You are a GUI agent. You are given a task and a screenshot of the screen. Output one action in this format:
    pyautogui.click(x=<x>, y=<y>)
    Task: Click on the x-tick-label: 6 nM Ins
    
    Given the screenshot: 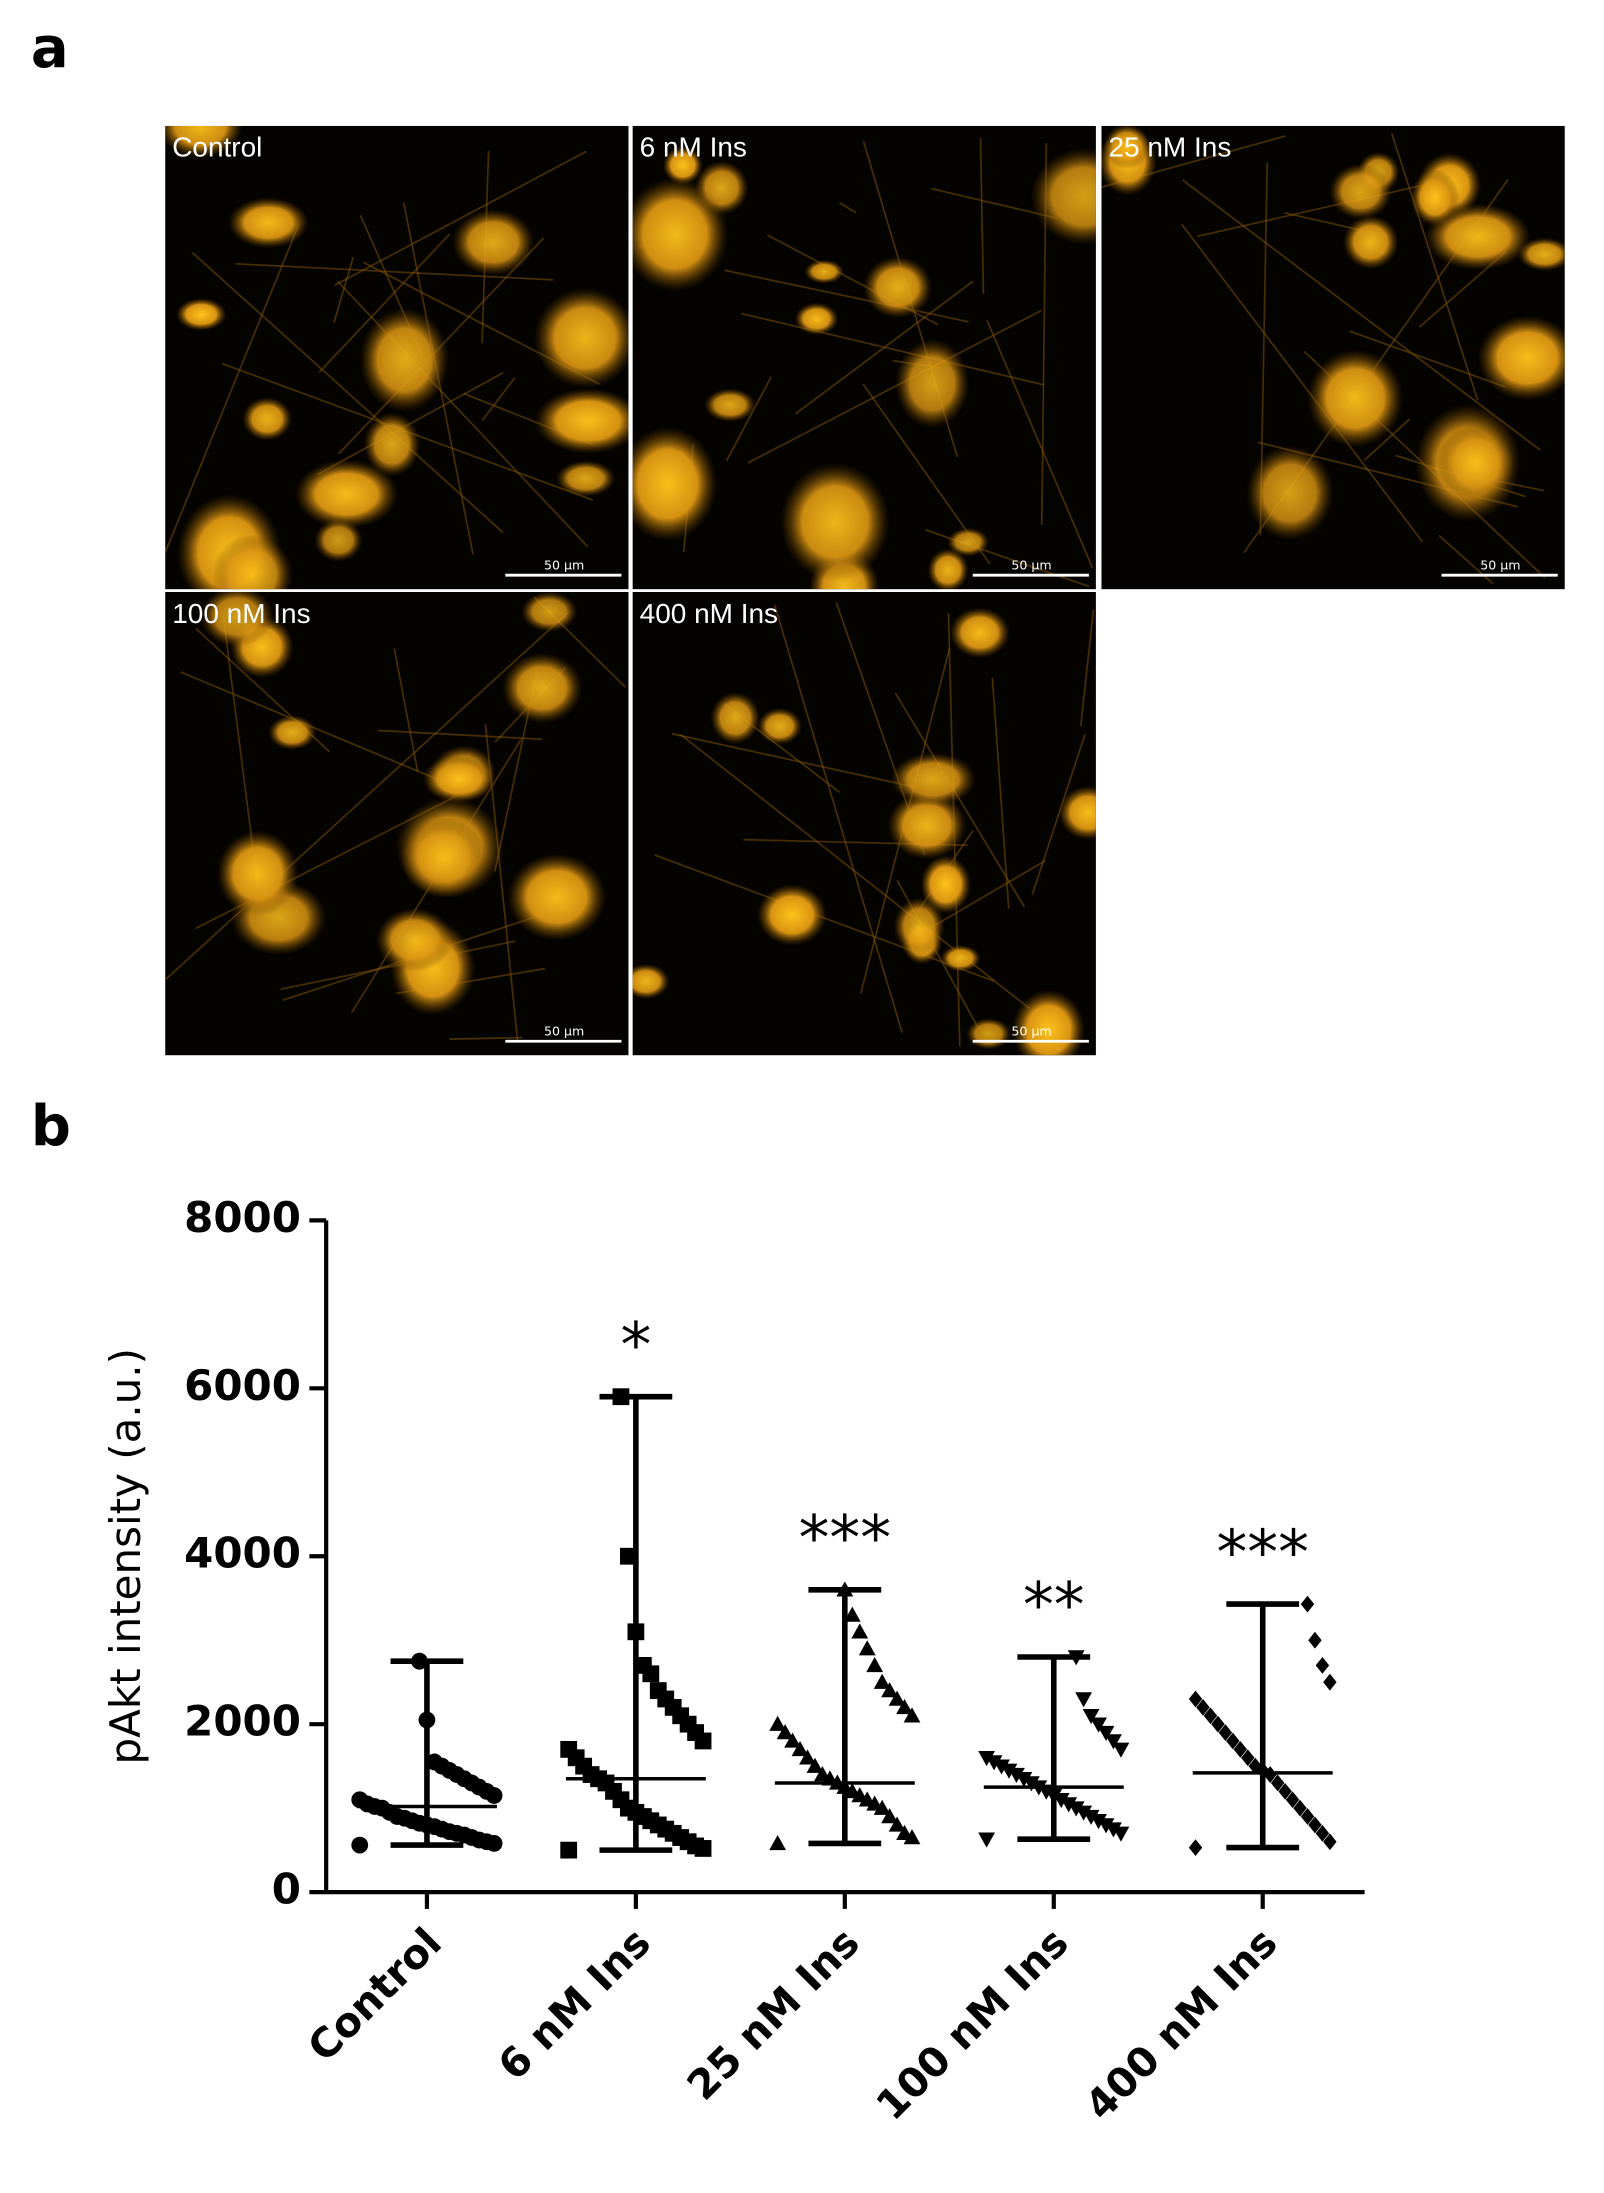 What is the action you would take?
    pyautogui.click(x=574, y=2003)
    